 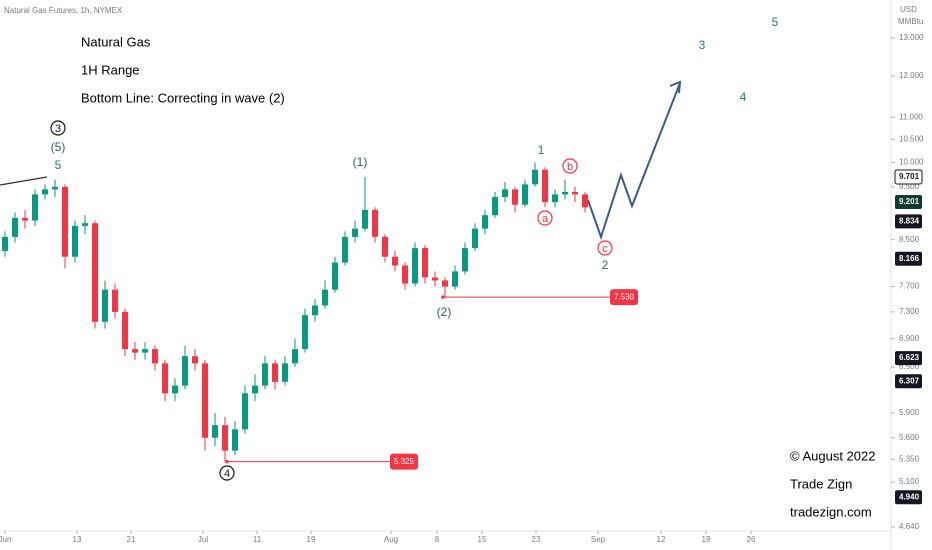 I want to click on unit: MMBtu, so click(x=910, y=21).